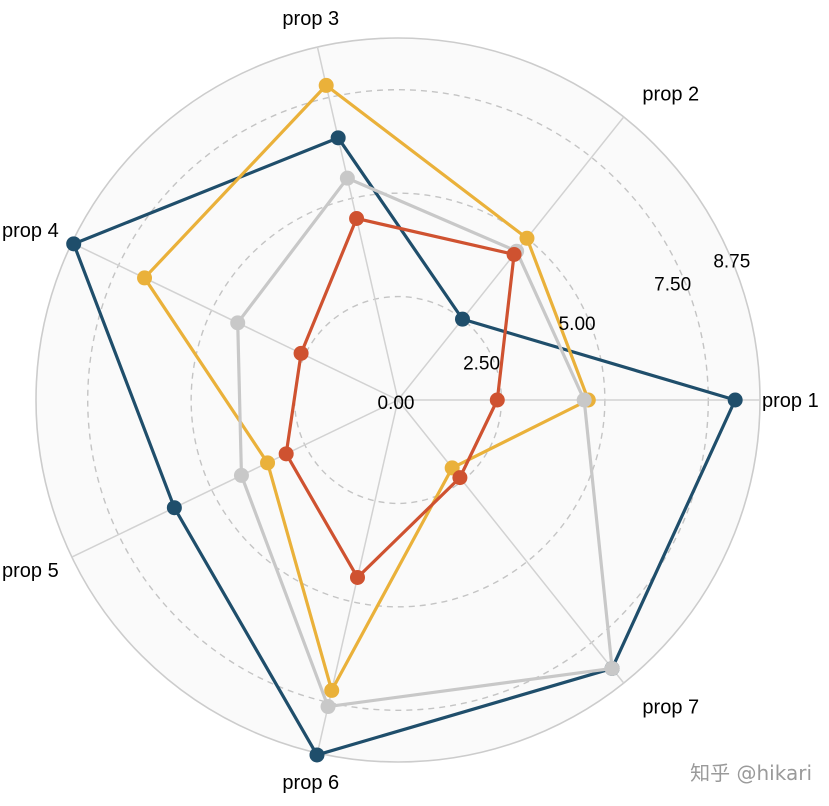  I want to click on spoke-label-2: prop 2, so click(670, 95).